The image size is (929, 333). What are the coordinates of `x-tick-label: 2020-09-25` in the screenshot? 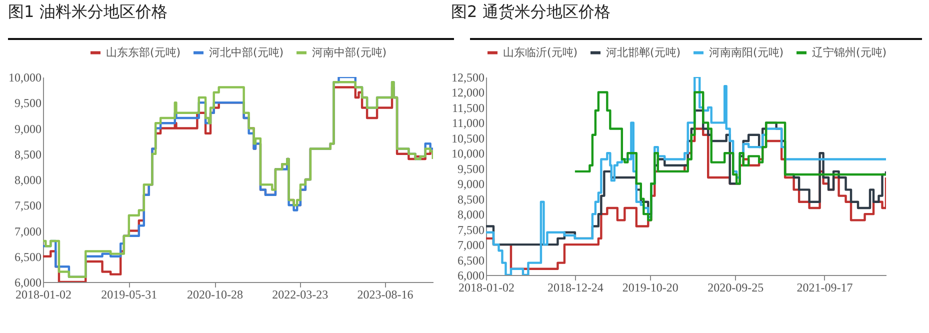 It's located at (736, 287).